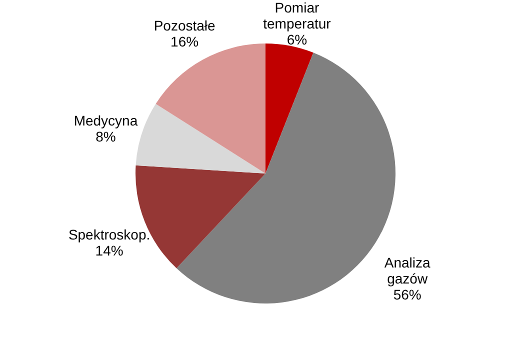 The image size is (531, 347). I want to click on data-label: 16%, so click(184, 41).